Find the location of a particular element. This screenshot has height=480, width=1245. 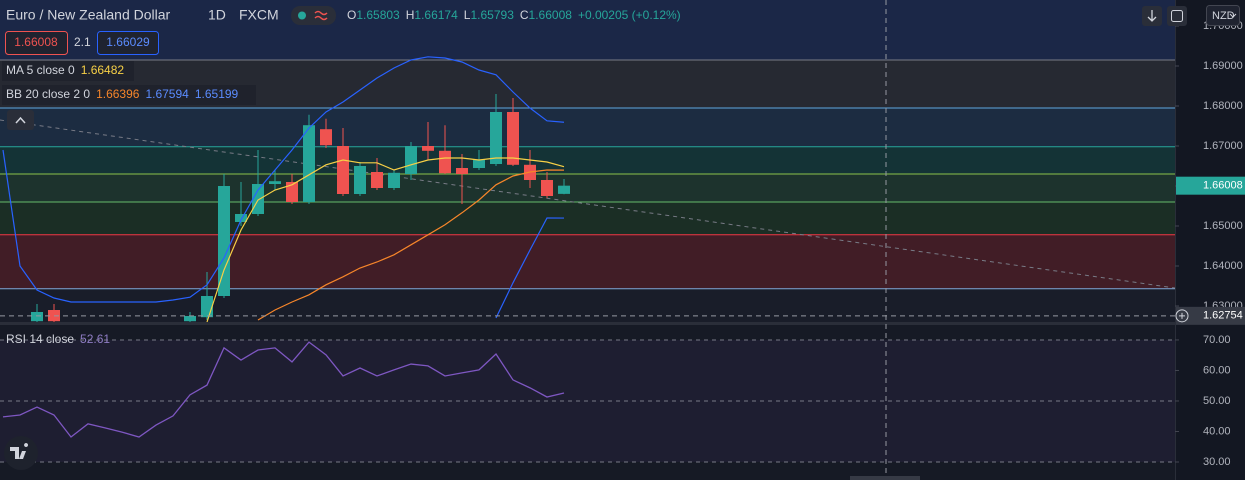

ask: 1.66029 is located at coordinates (128, 42).